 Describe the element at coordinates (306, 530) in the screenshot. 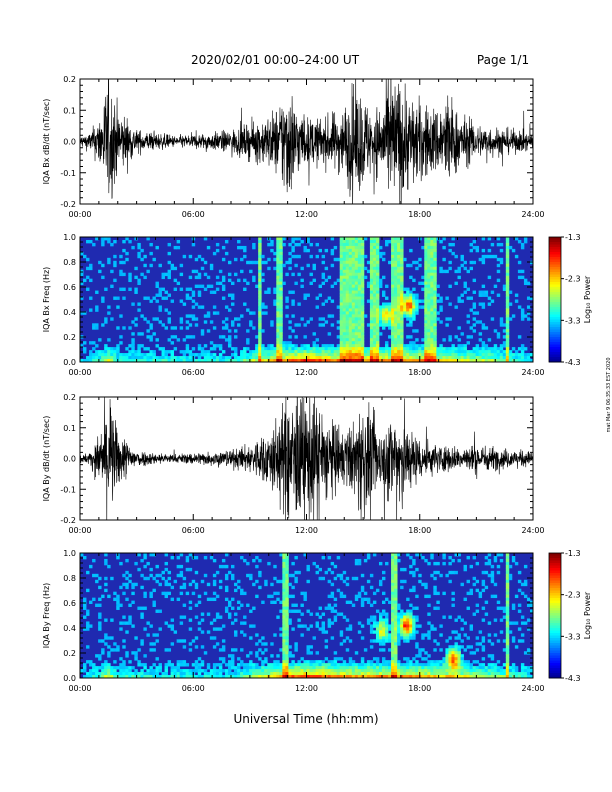

I see `x-tick-label: 12:00` at that location.